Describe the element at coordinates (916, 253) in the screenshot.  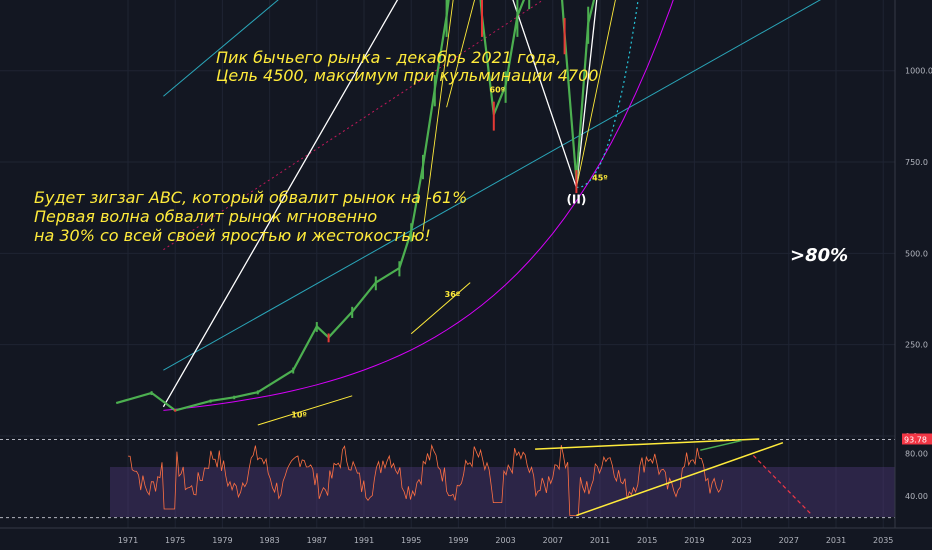
I see `y-tick-label: 500.0` at that location.